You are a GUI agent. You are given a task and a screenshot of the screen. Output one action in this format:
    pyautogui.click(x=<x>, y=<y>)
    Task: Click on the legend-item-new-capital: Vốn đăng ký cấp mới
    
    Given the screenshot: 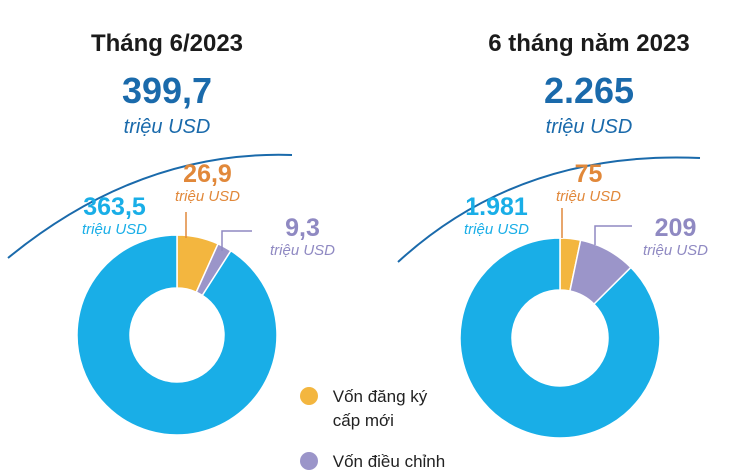 What is the action you would take?
    pyautogui.click(x=363, y=409)
    